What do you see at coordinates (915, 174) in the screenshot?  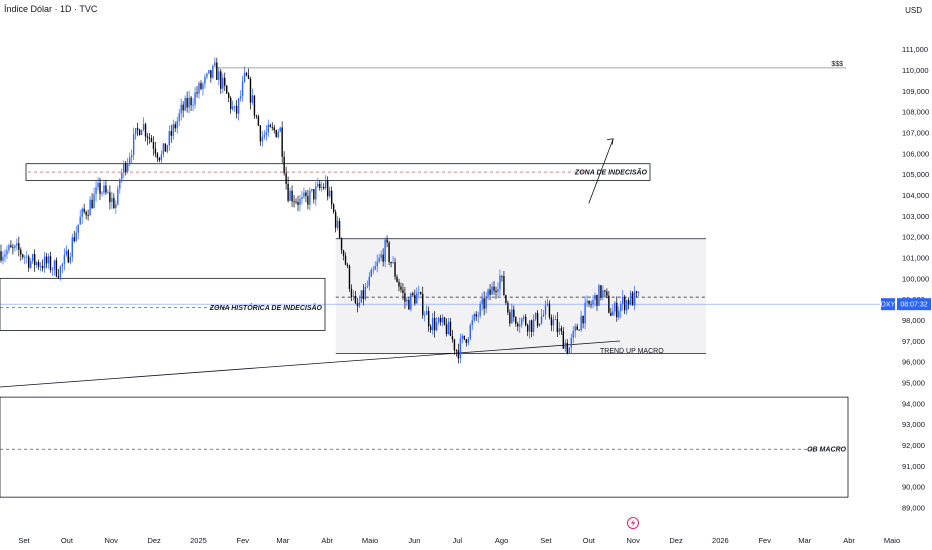 I see `y-tick-label: 105,000` at bounding box center [915, 174].